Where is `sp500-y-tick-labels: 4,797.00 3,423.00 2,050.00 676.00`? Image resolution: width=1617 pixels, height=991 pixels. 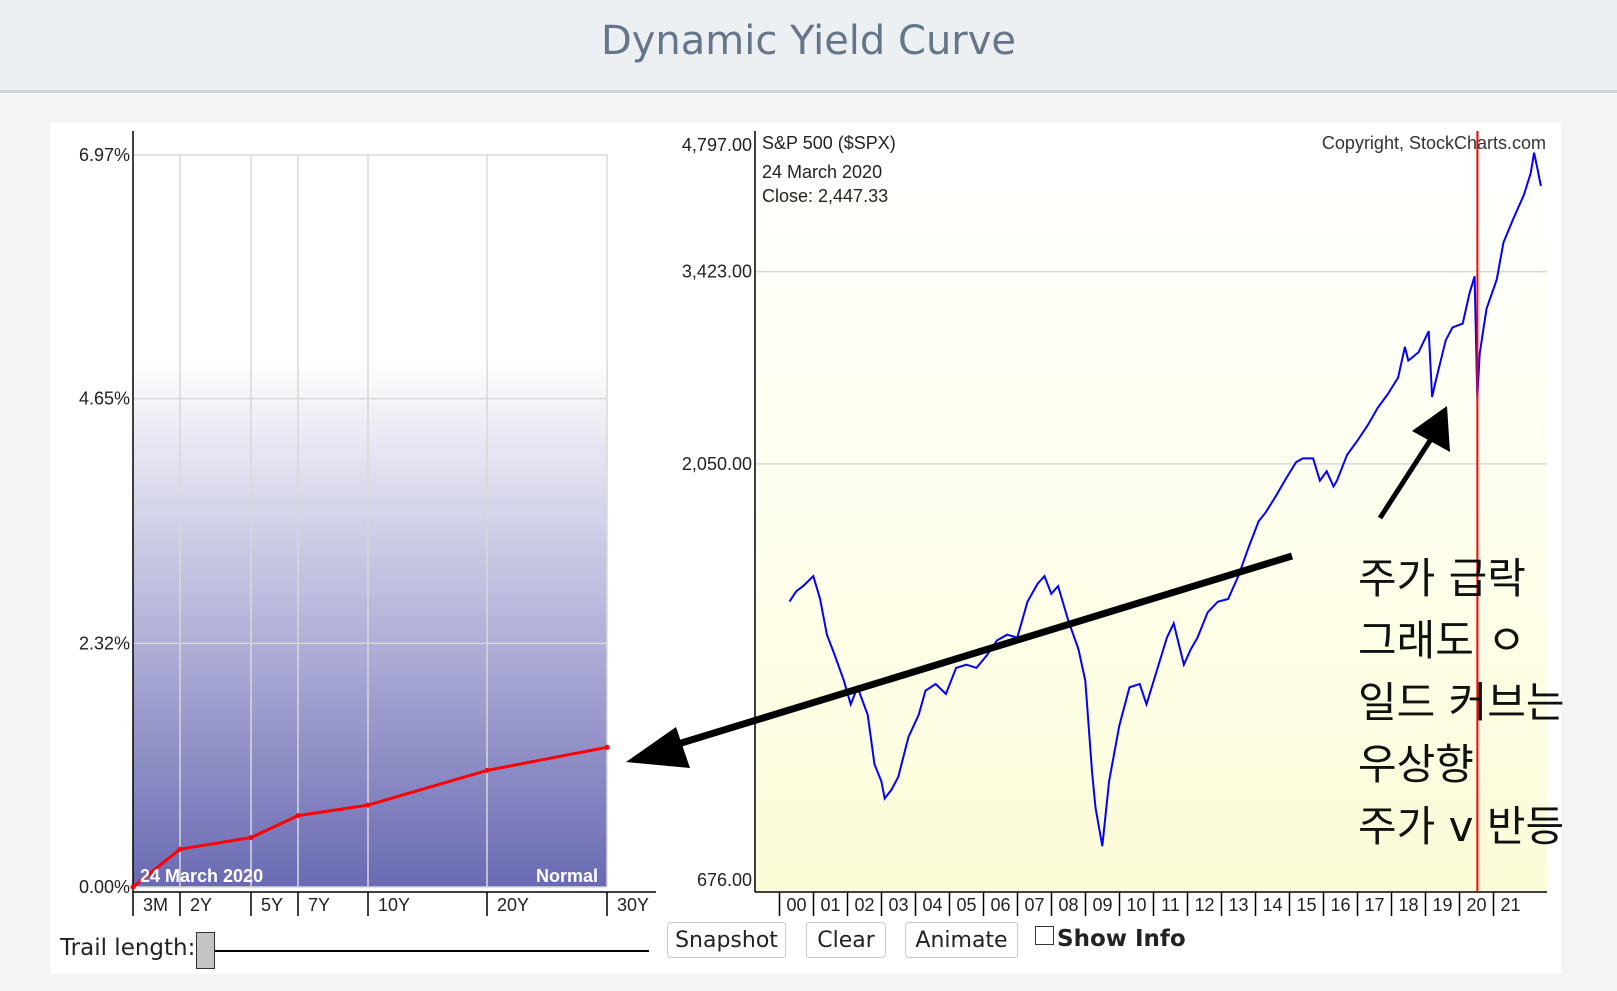
sp500-y-tick-labels: 4,797.00 3,423.00 2,050.00 676.00 is located at coordinates (717, 512).